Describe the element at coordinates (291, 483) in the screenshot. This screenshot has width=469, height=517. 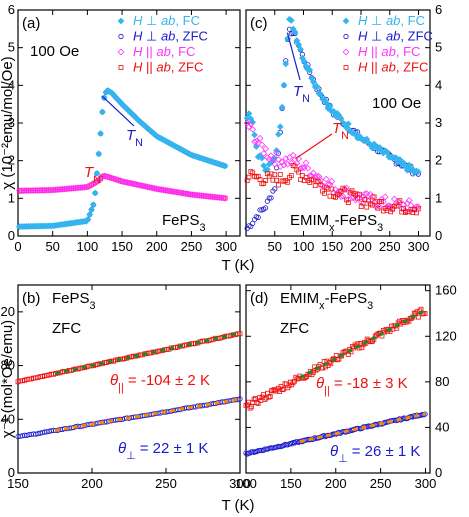
I see `x-tick-label: 150` at that location.